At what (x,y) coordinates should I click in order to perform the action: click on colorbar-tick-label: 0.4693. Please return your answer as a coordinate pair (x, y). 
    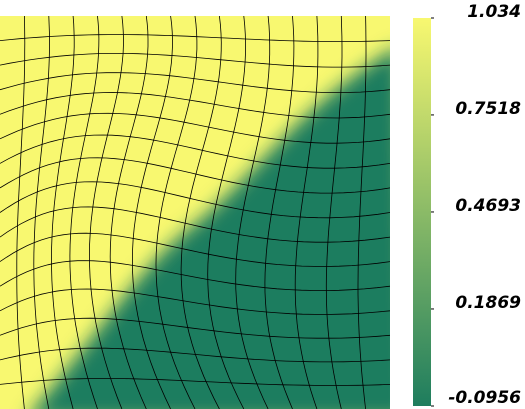
    Looking at the image, I should click on (488, 206).